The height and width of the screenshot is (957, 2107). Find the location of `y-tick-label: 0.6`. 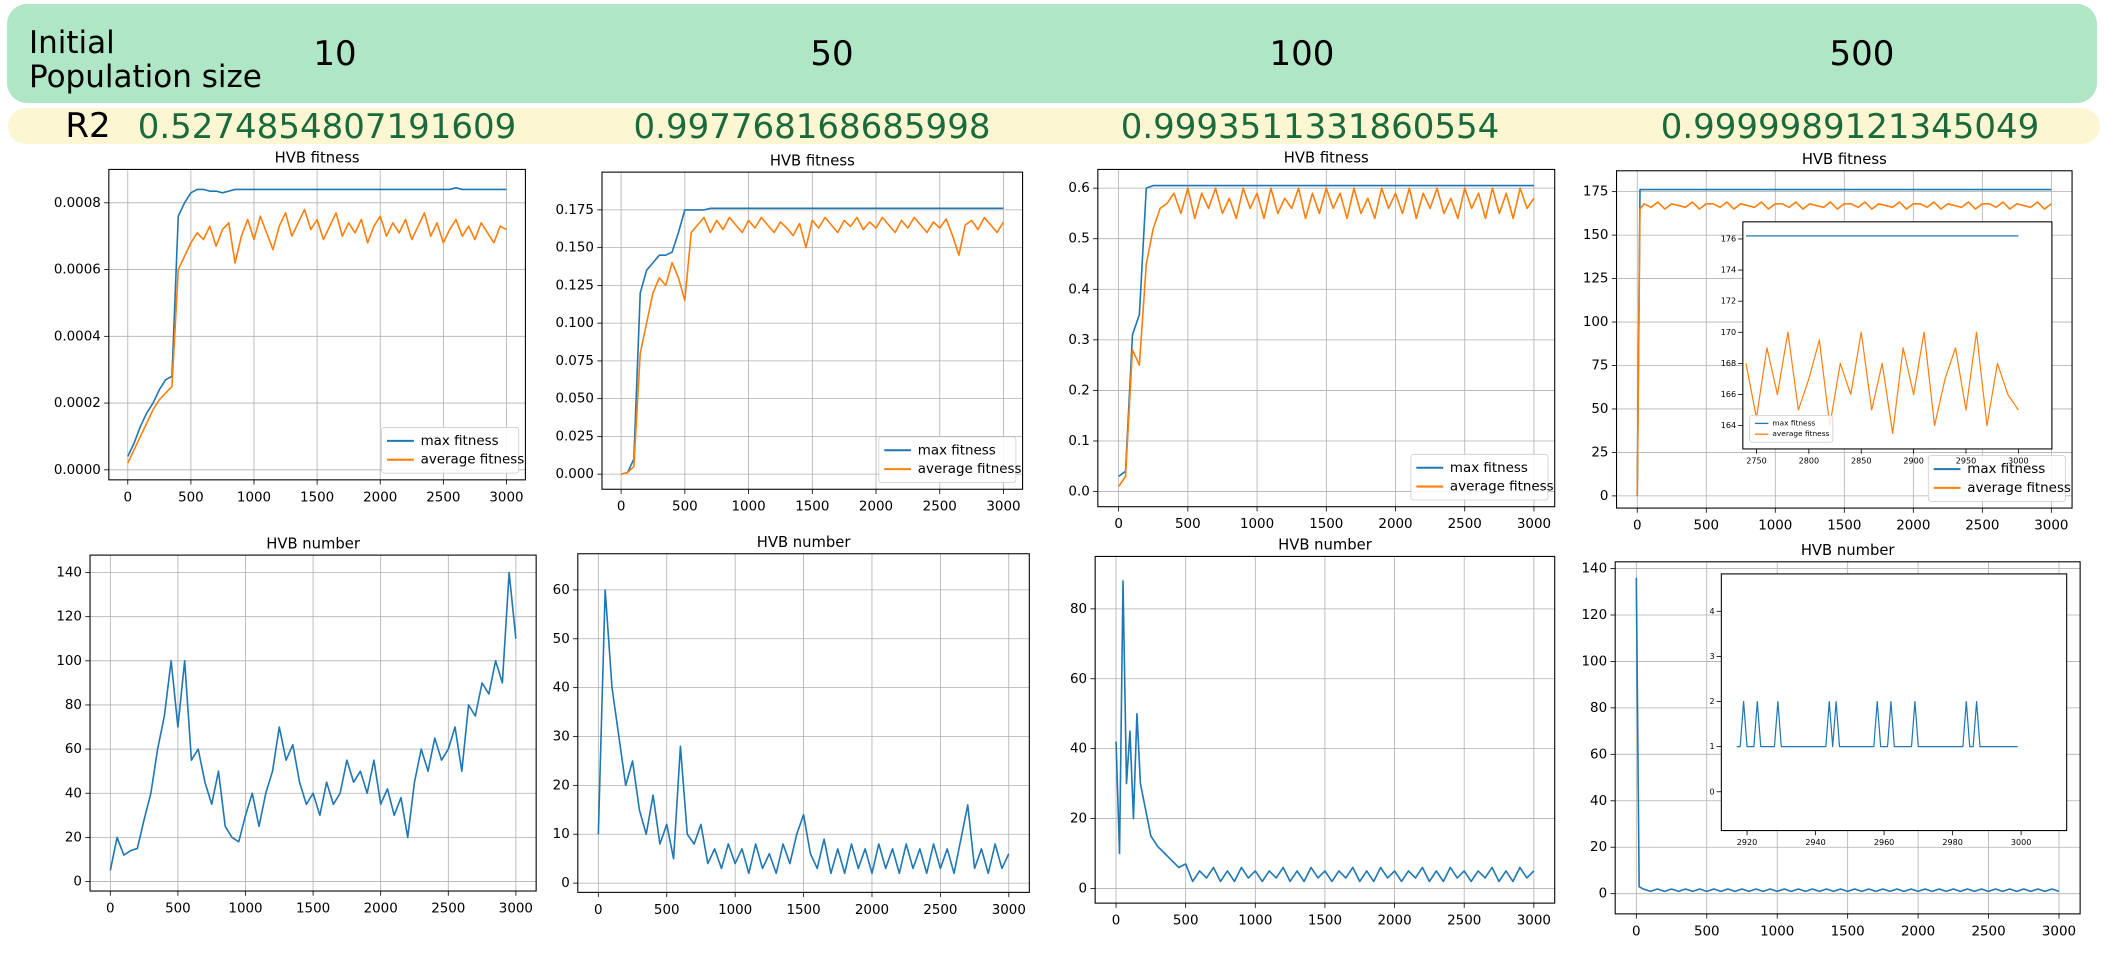

y-tick-label: 0.6 is located at coordinates (1078, 188).